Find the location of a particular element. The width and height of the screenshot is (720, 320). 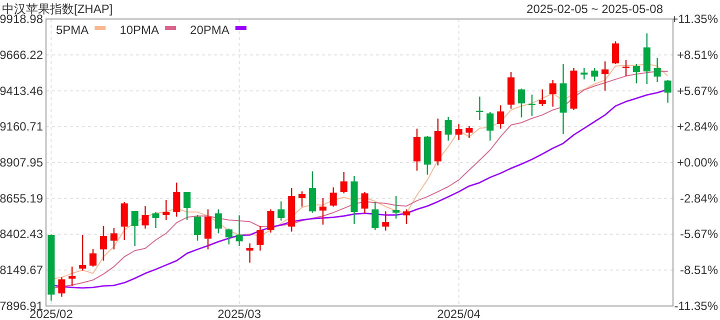

y-tick-label: 9160.71 is located at coordinates (22, 127).